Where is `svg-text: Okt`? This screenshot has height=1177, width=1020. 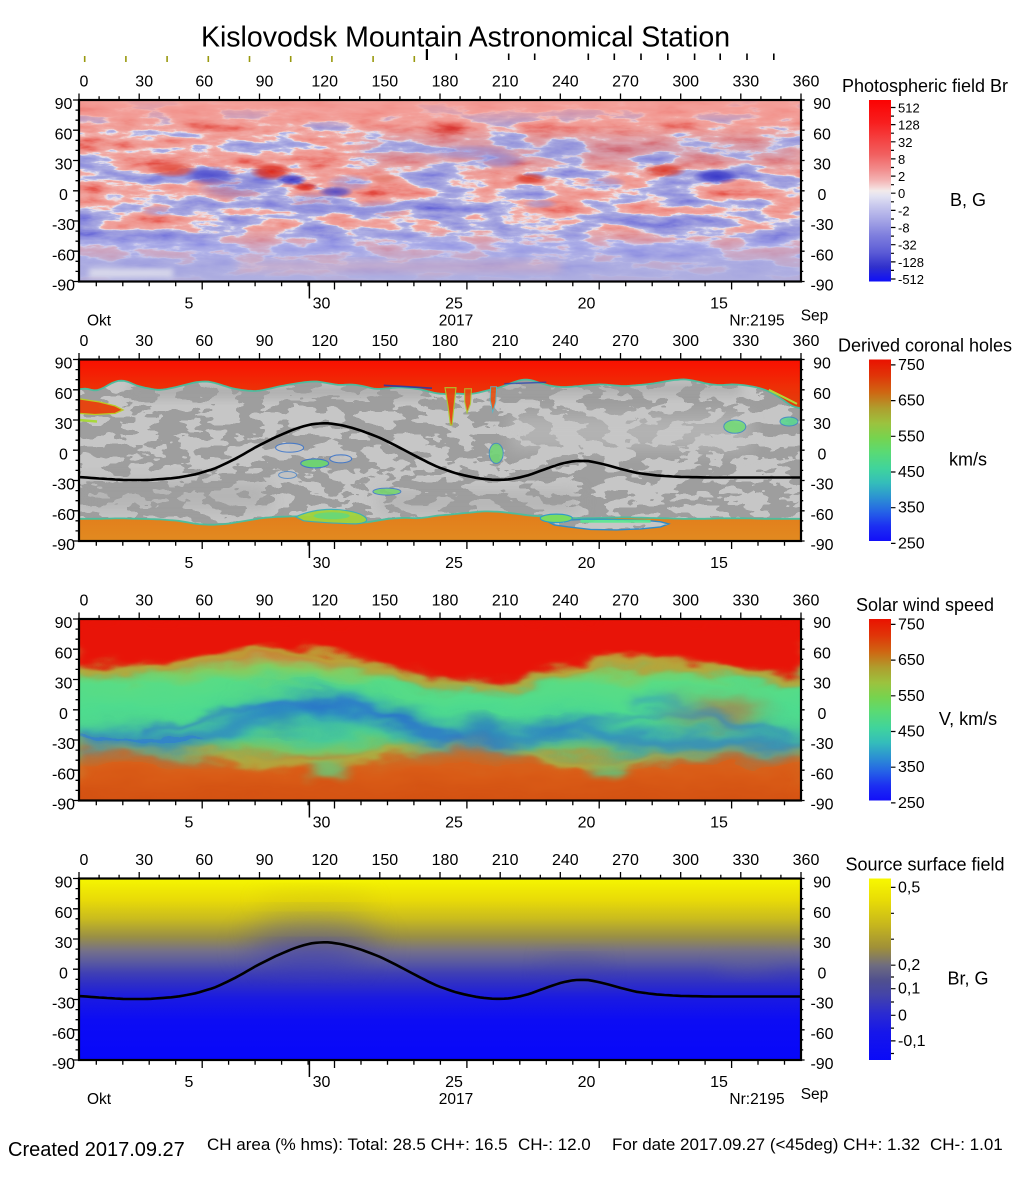
svg-text: Okt is located at coordinates (99, 321).